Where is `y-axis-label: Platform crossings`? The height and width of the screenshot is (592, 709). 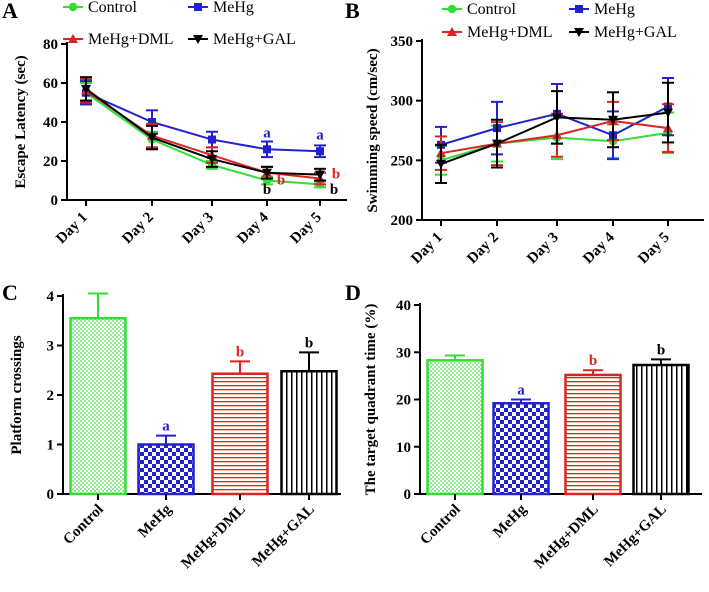 y-axis-label: Platform crossings is located at coordinates (17, 394).